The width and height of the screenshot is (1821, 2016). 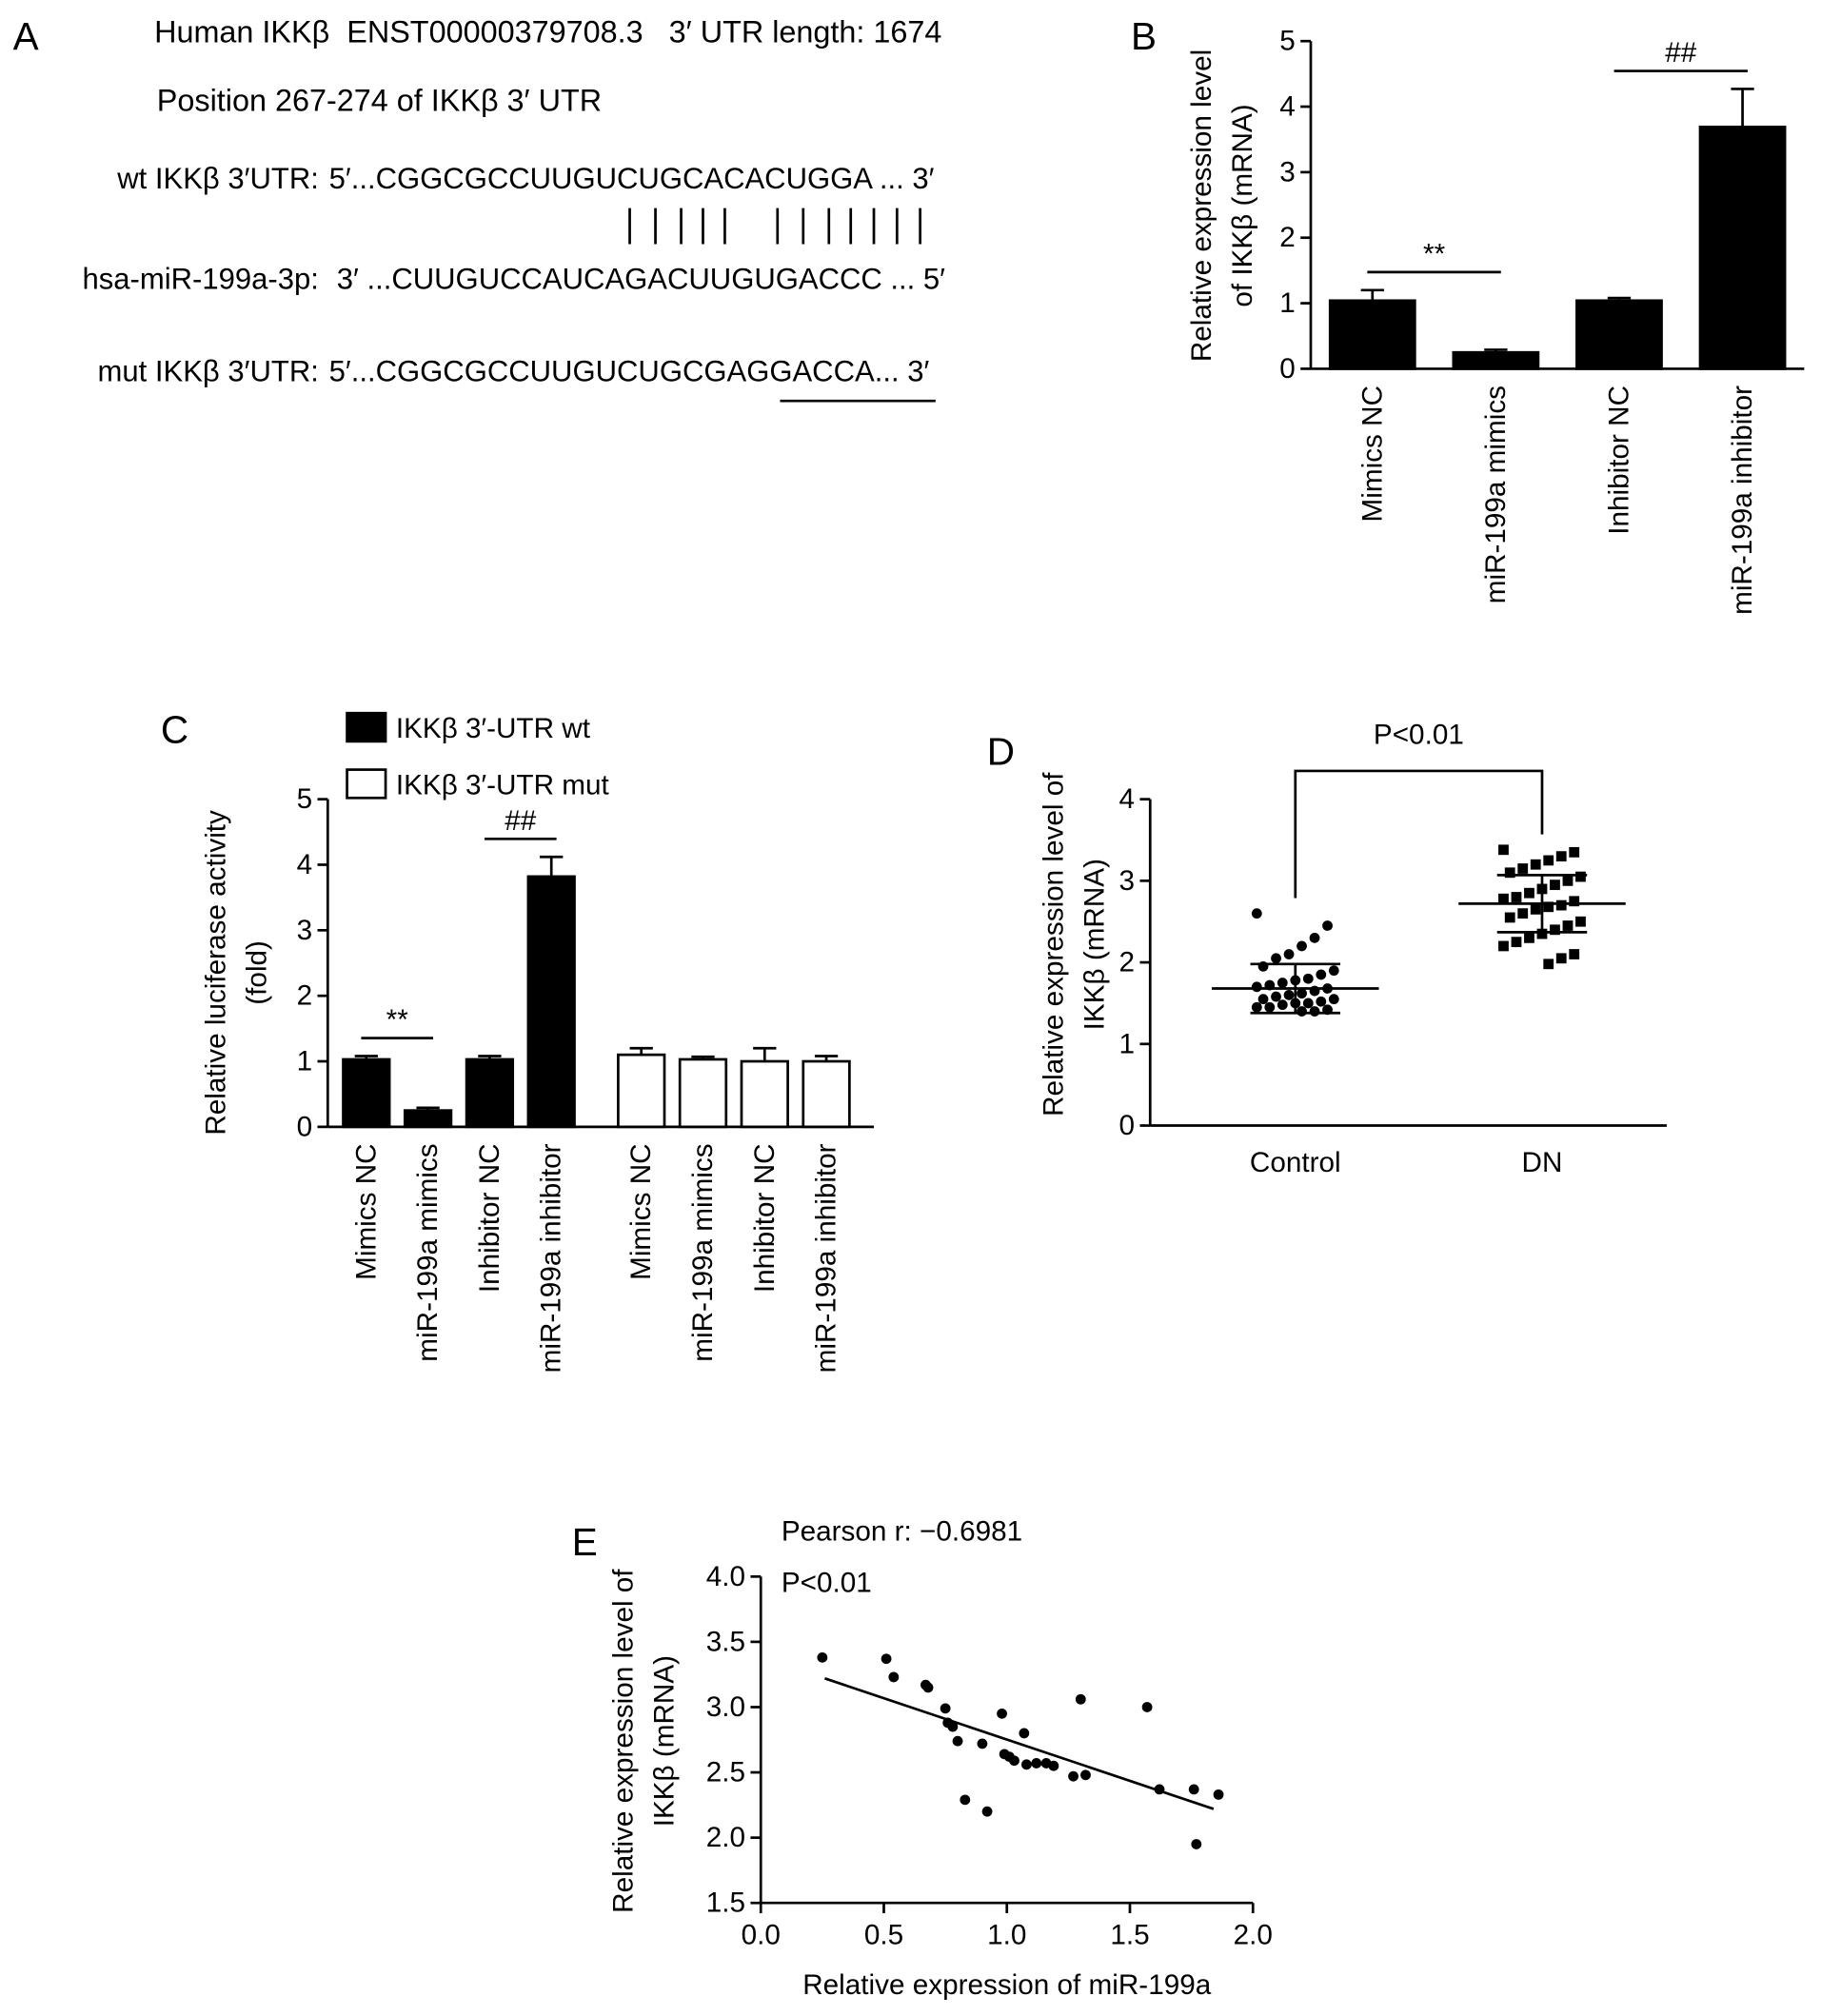 I want to click on significance-label: **, so click(x=1434, y=255).